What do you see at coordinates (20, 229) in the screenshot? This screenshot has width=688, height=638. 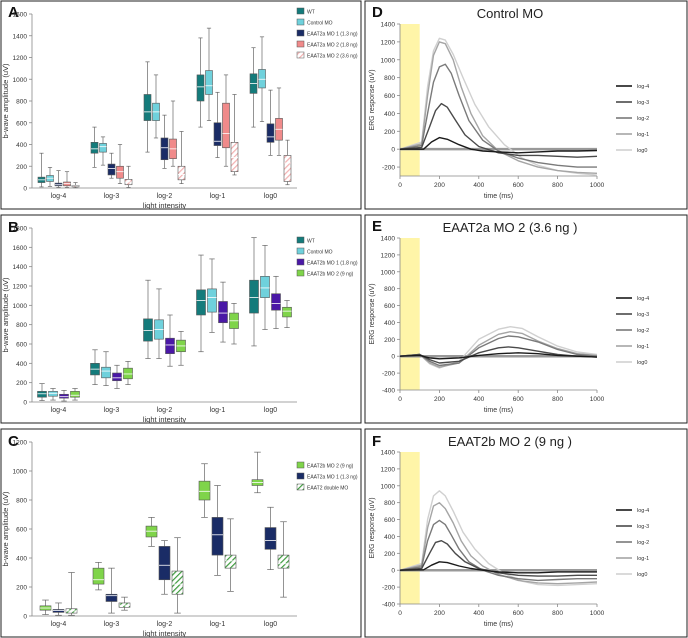 I see `y-tick-label: 1800` at bounding box center [20, 229].